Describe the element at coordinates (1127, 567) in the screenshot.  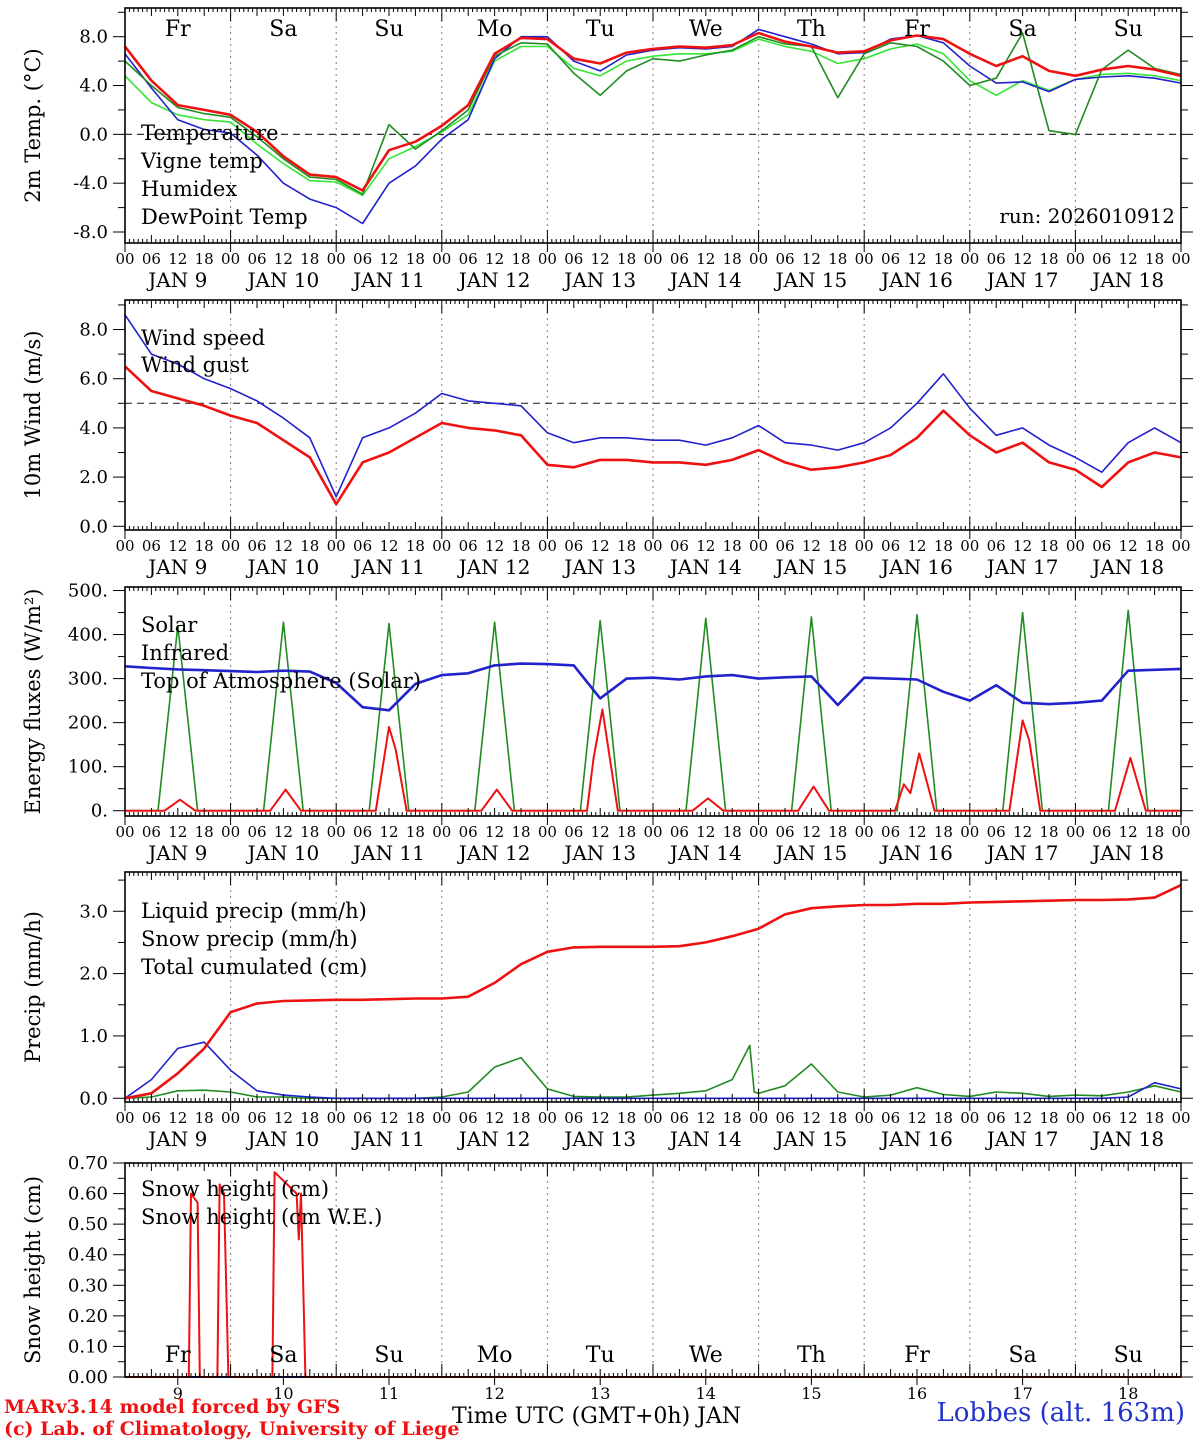
I see `x-date-label: JAN 18` at that location.